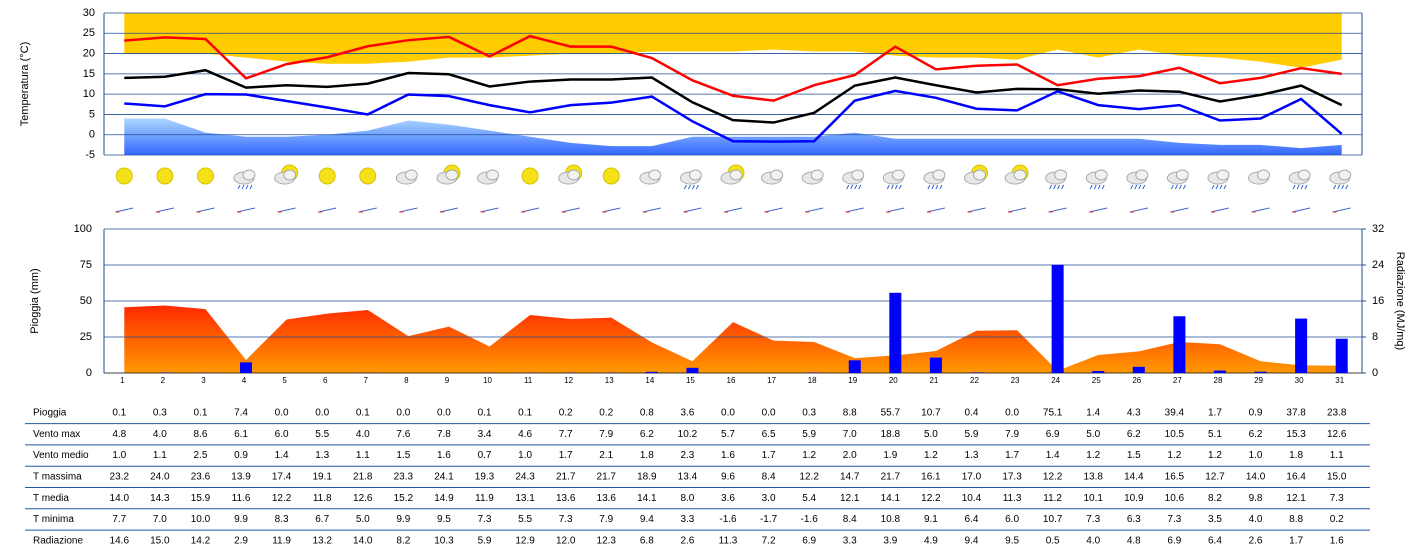  What do you see at coordinates (647, 455) in the screenshot?
I see `table-cell: 1.8` at bounding box center [647, 455].